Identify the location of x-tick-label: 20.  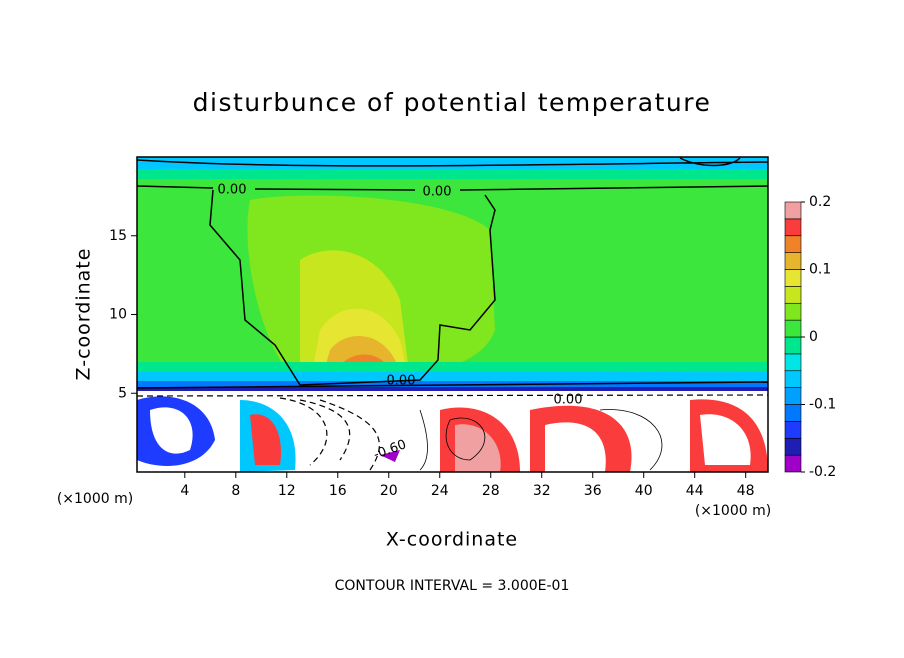
(389, 491).